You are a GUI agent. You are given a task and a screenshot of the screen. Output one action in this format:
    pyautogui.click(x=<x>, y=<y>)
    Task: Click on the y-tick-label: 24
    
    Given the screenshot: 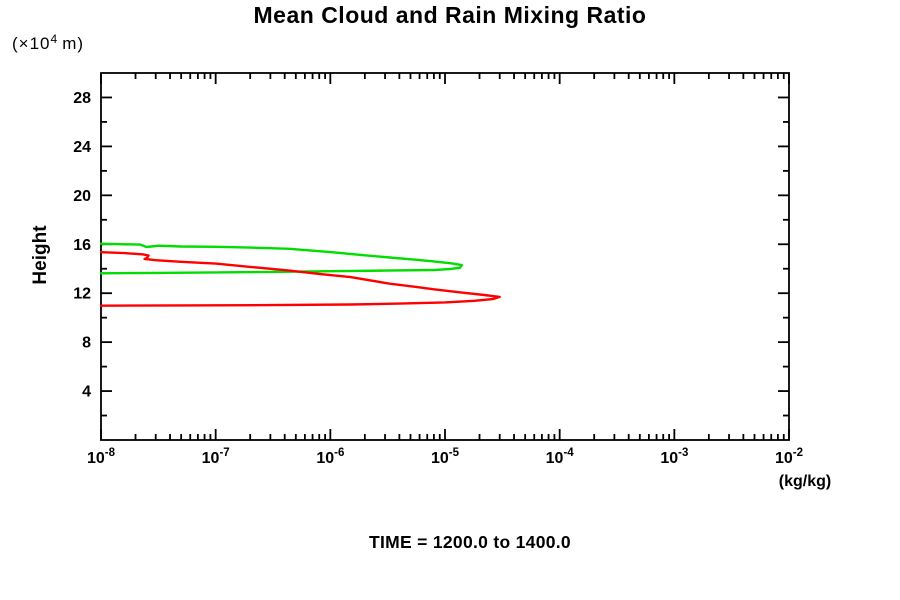 What is the action you would take?
    pyautogui.click(x=82, y=147)
    